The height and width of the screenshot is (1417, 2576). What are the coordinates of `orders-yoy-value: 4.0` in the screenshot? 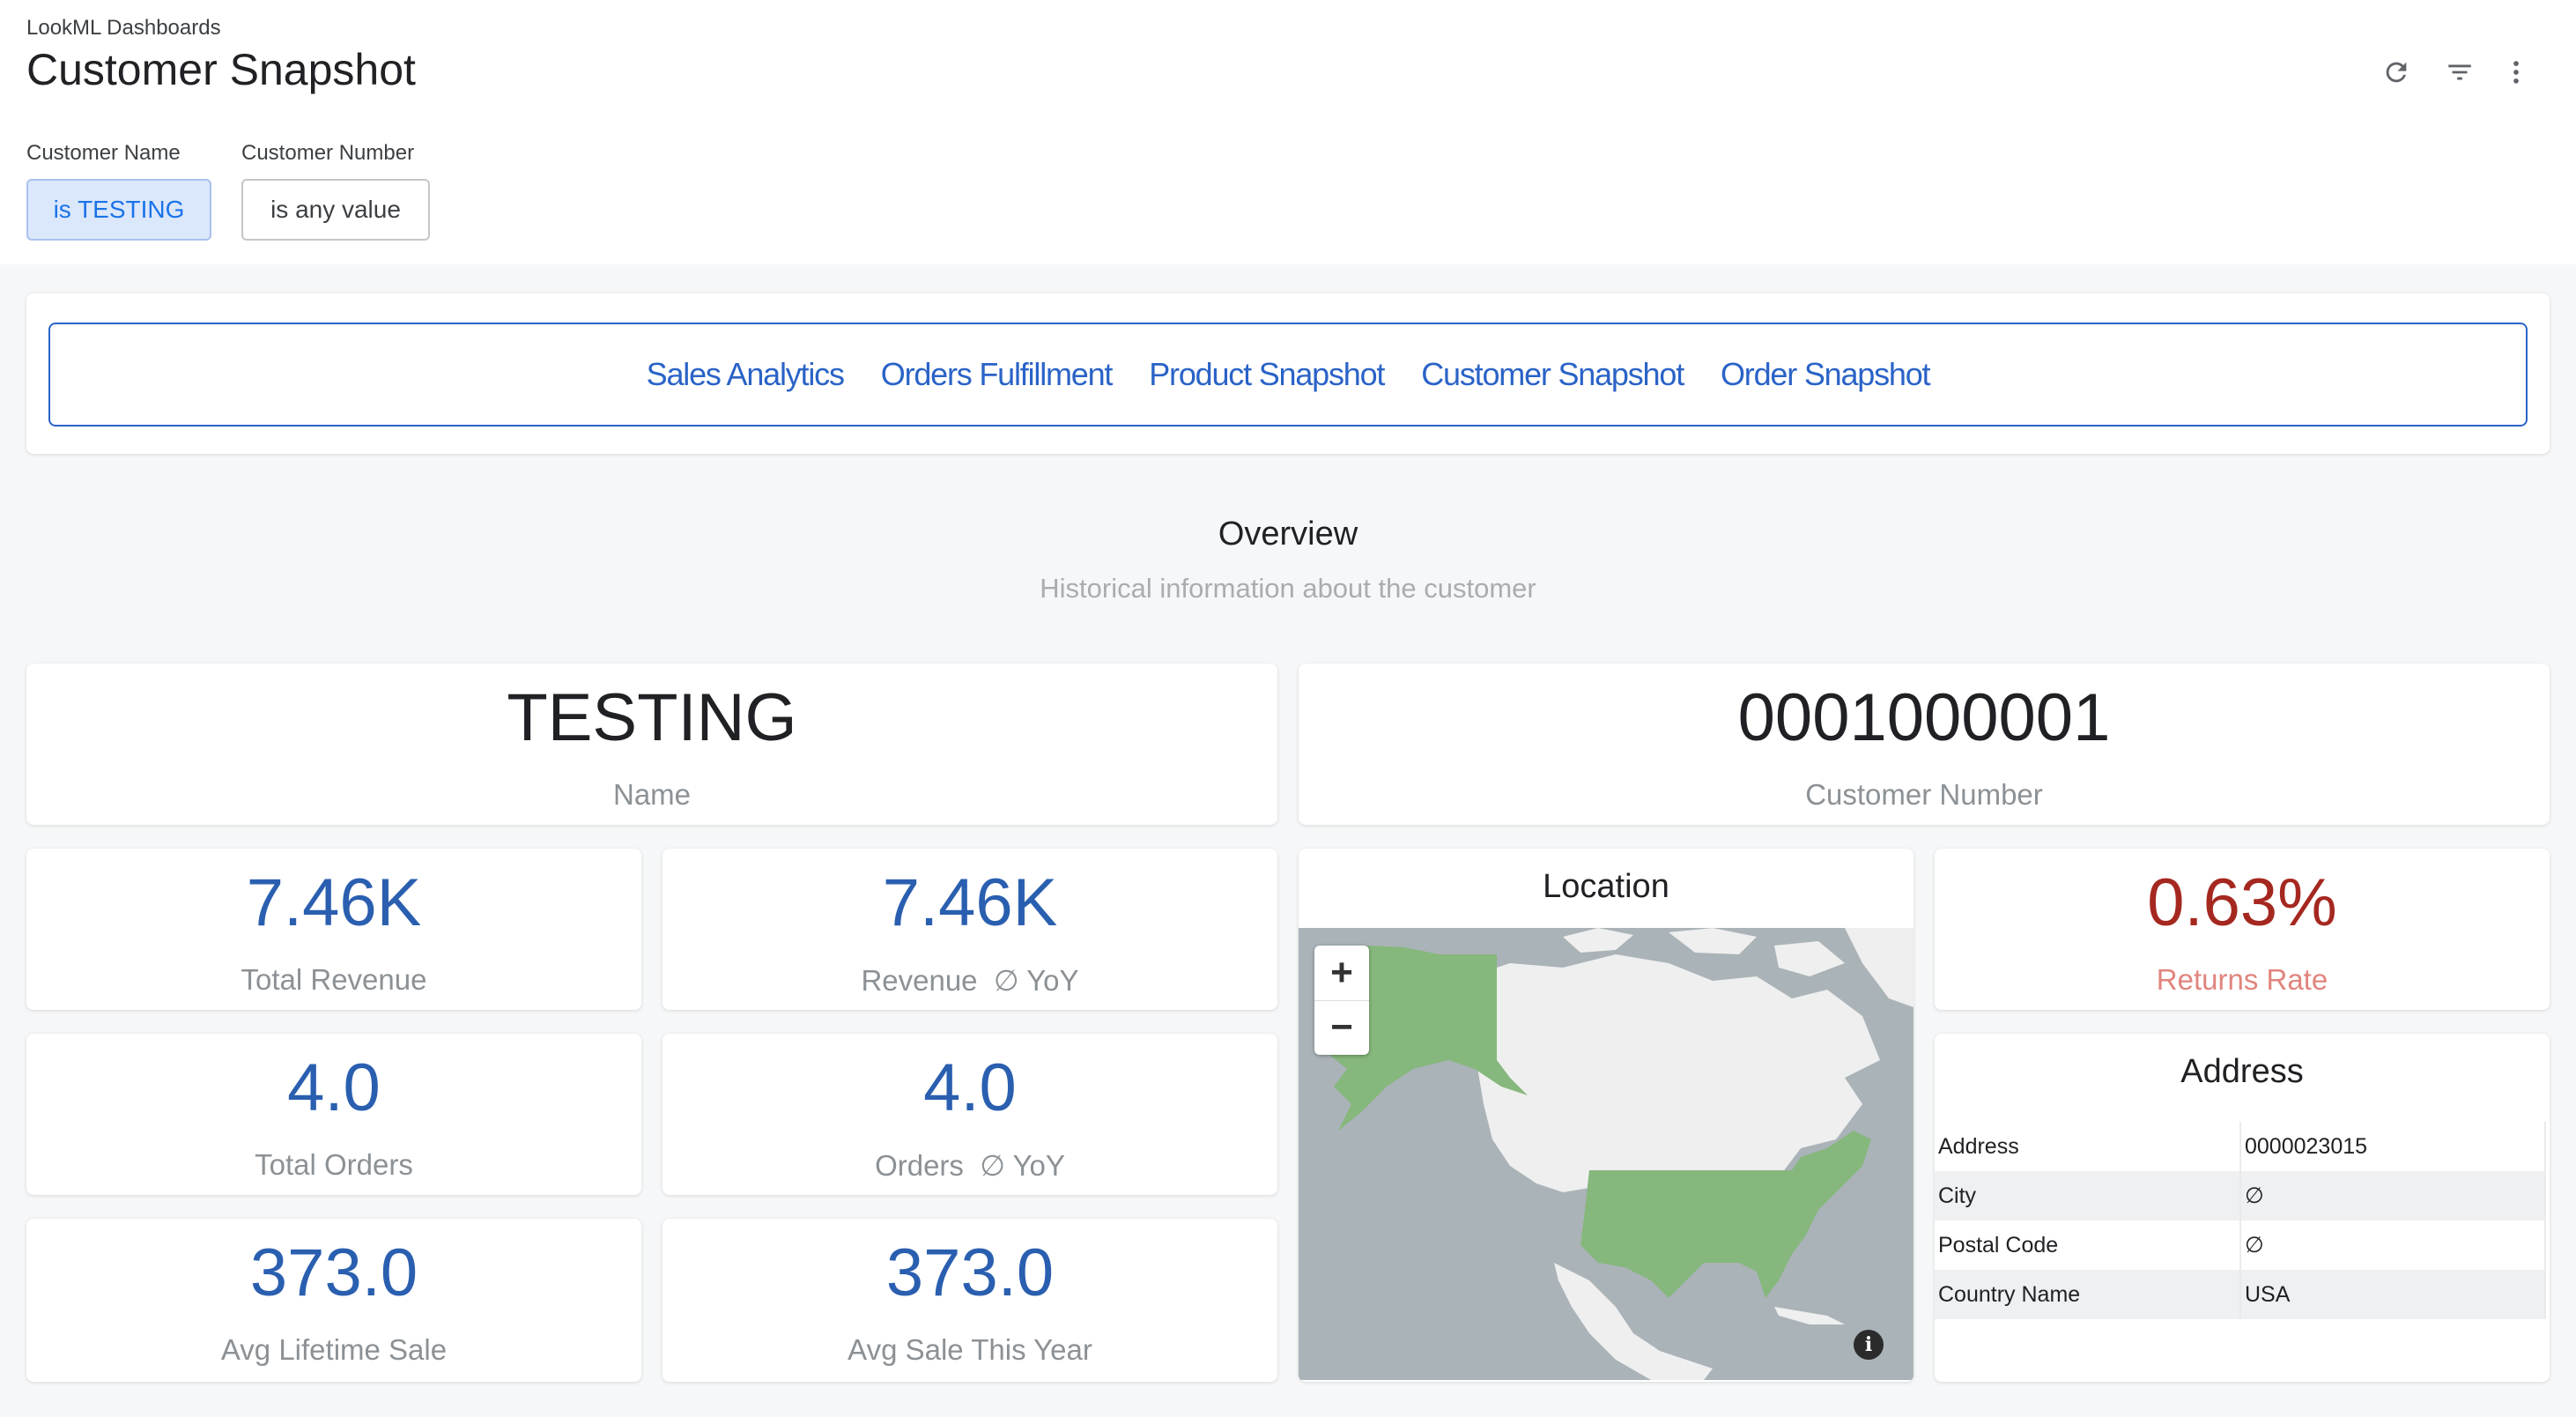 It's located at (970, 1087).